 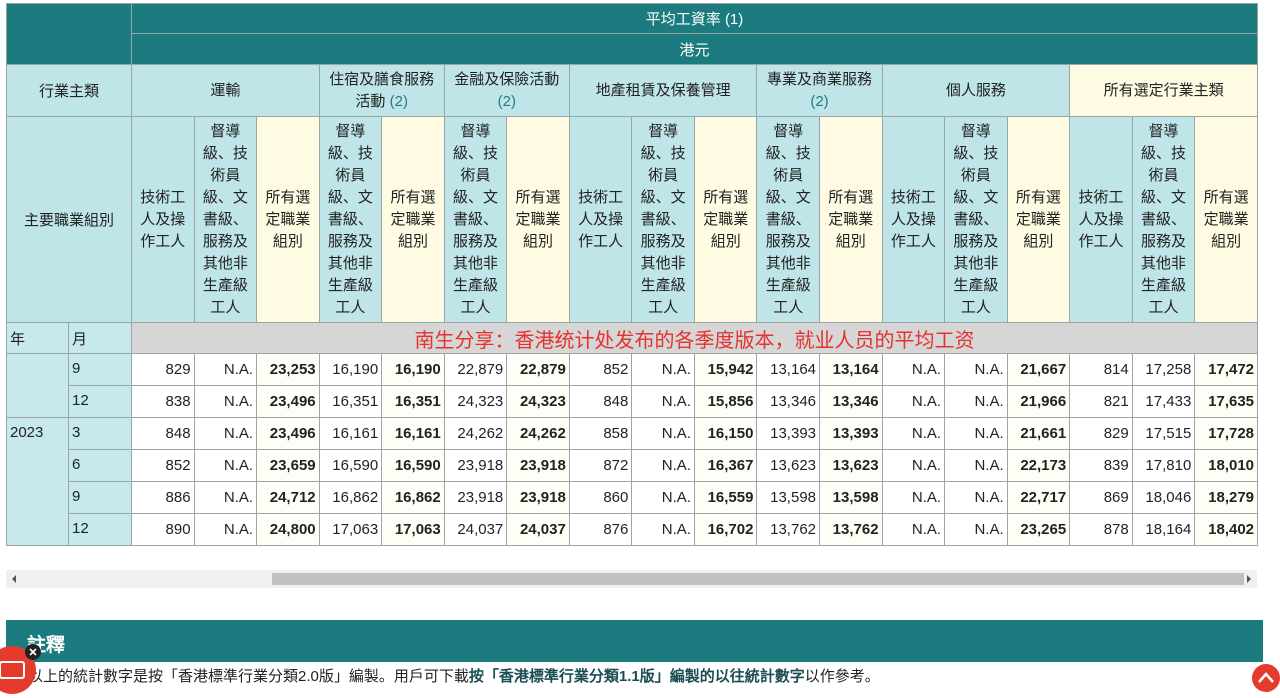 What do you see at coordinates (538, 401) in the screenshot?
I see `value: 24,323` at bounding box center [538, 401].